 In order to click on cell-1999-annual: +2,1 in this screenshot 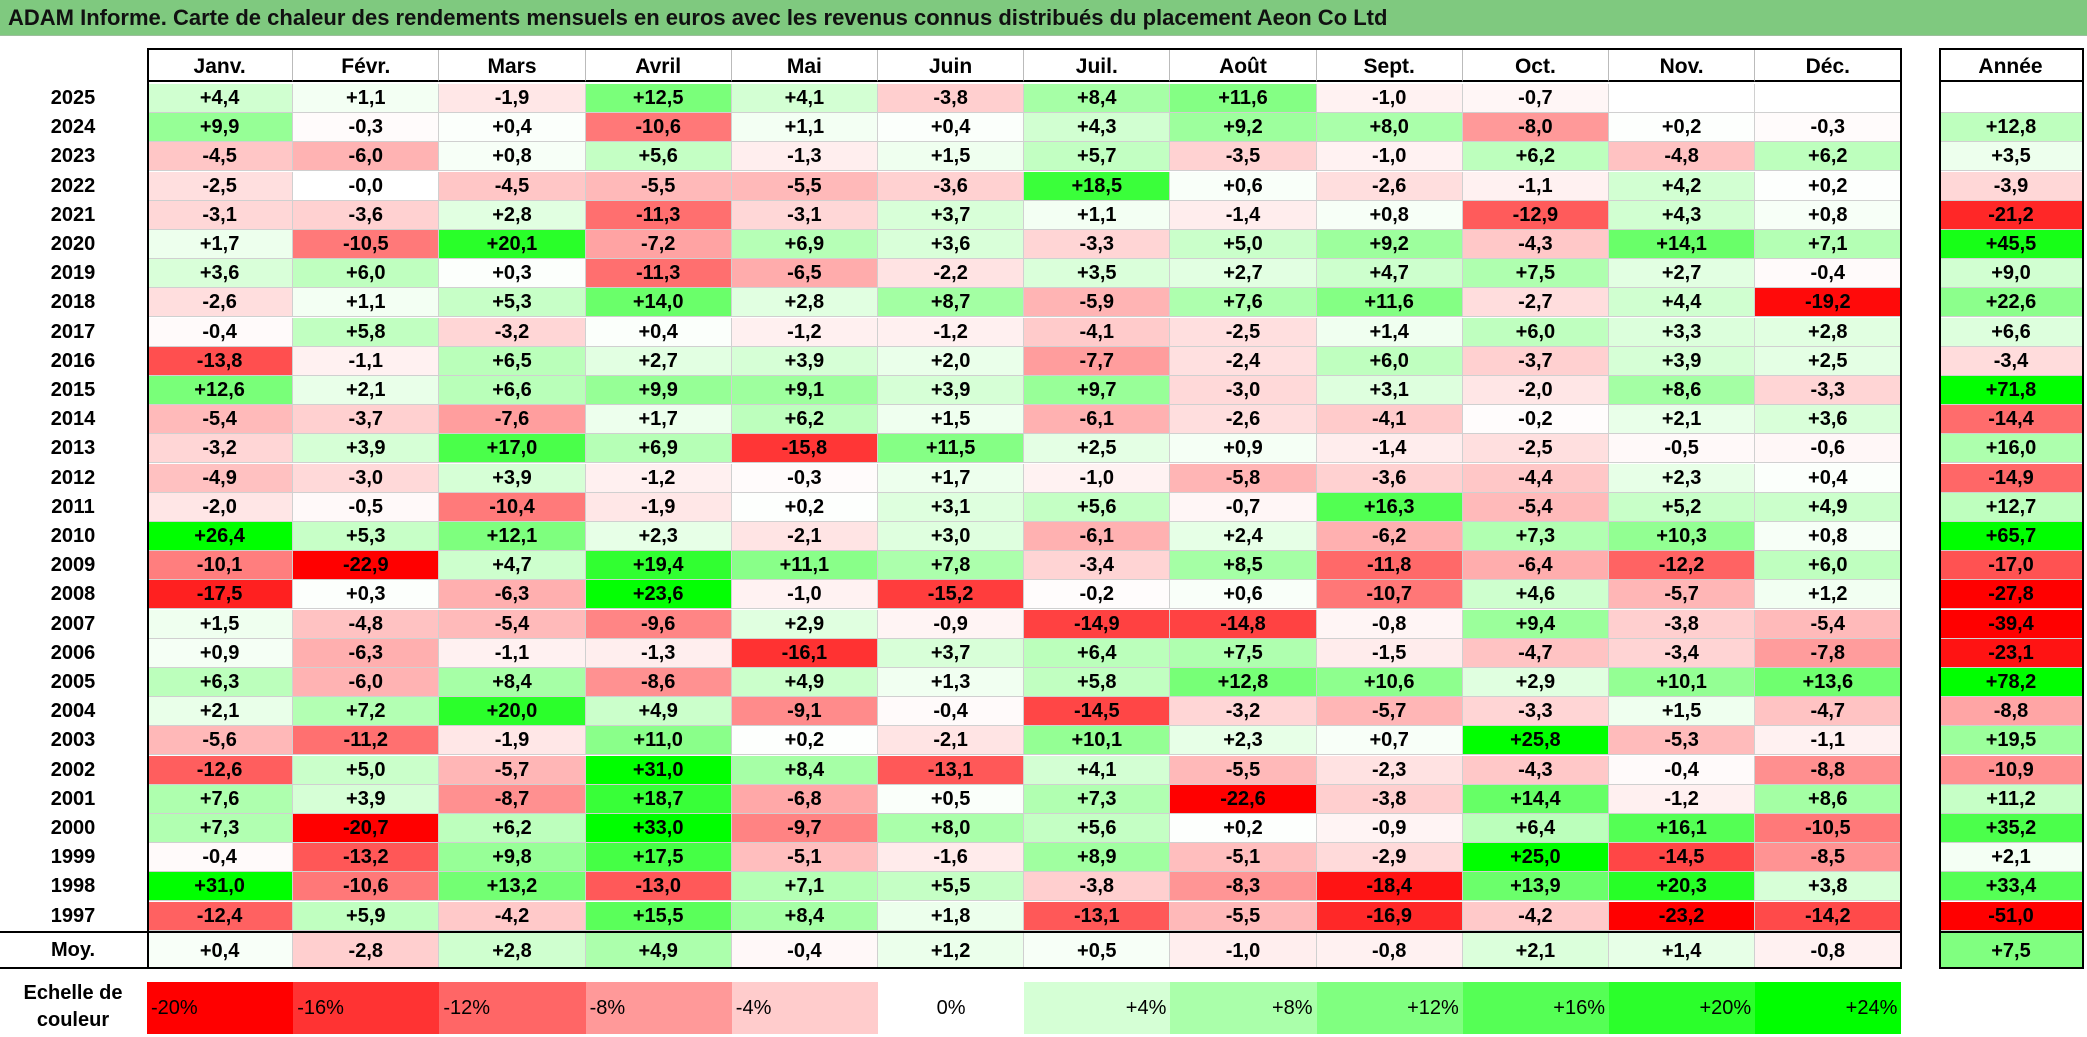, I will do `click(2011, 858)`.